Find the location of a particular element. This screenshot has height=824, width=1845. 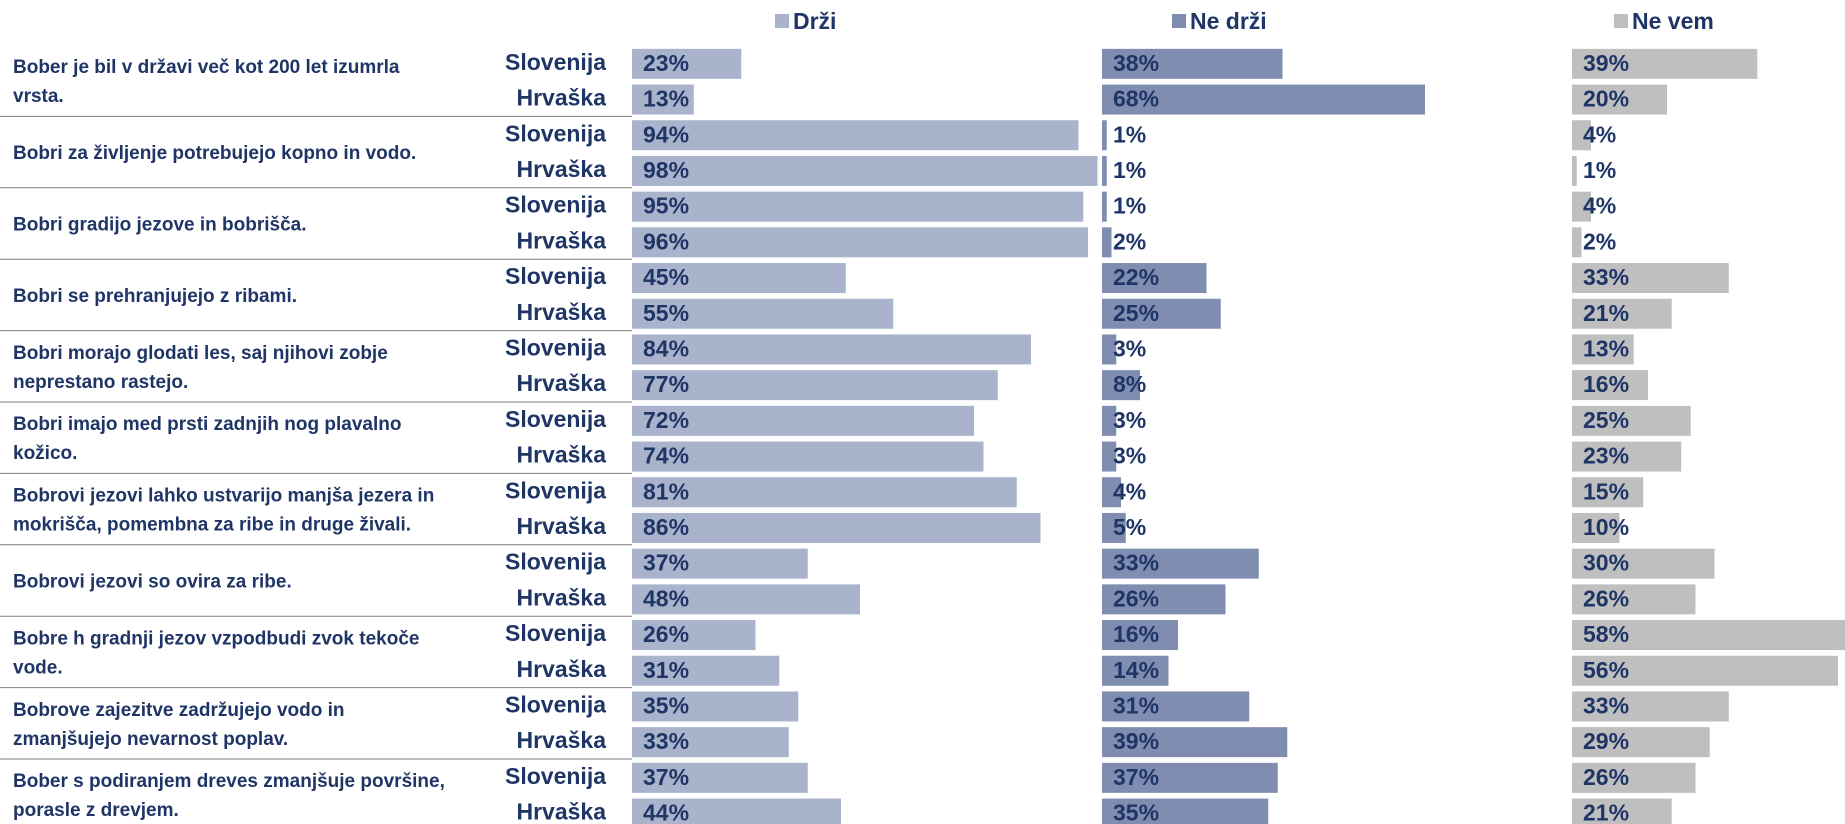

data-label: 14% is located at coordinates (1136, 670).